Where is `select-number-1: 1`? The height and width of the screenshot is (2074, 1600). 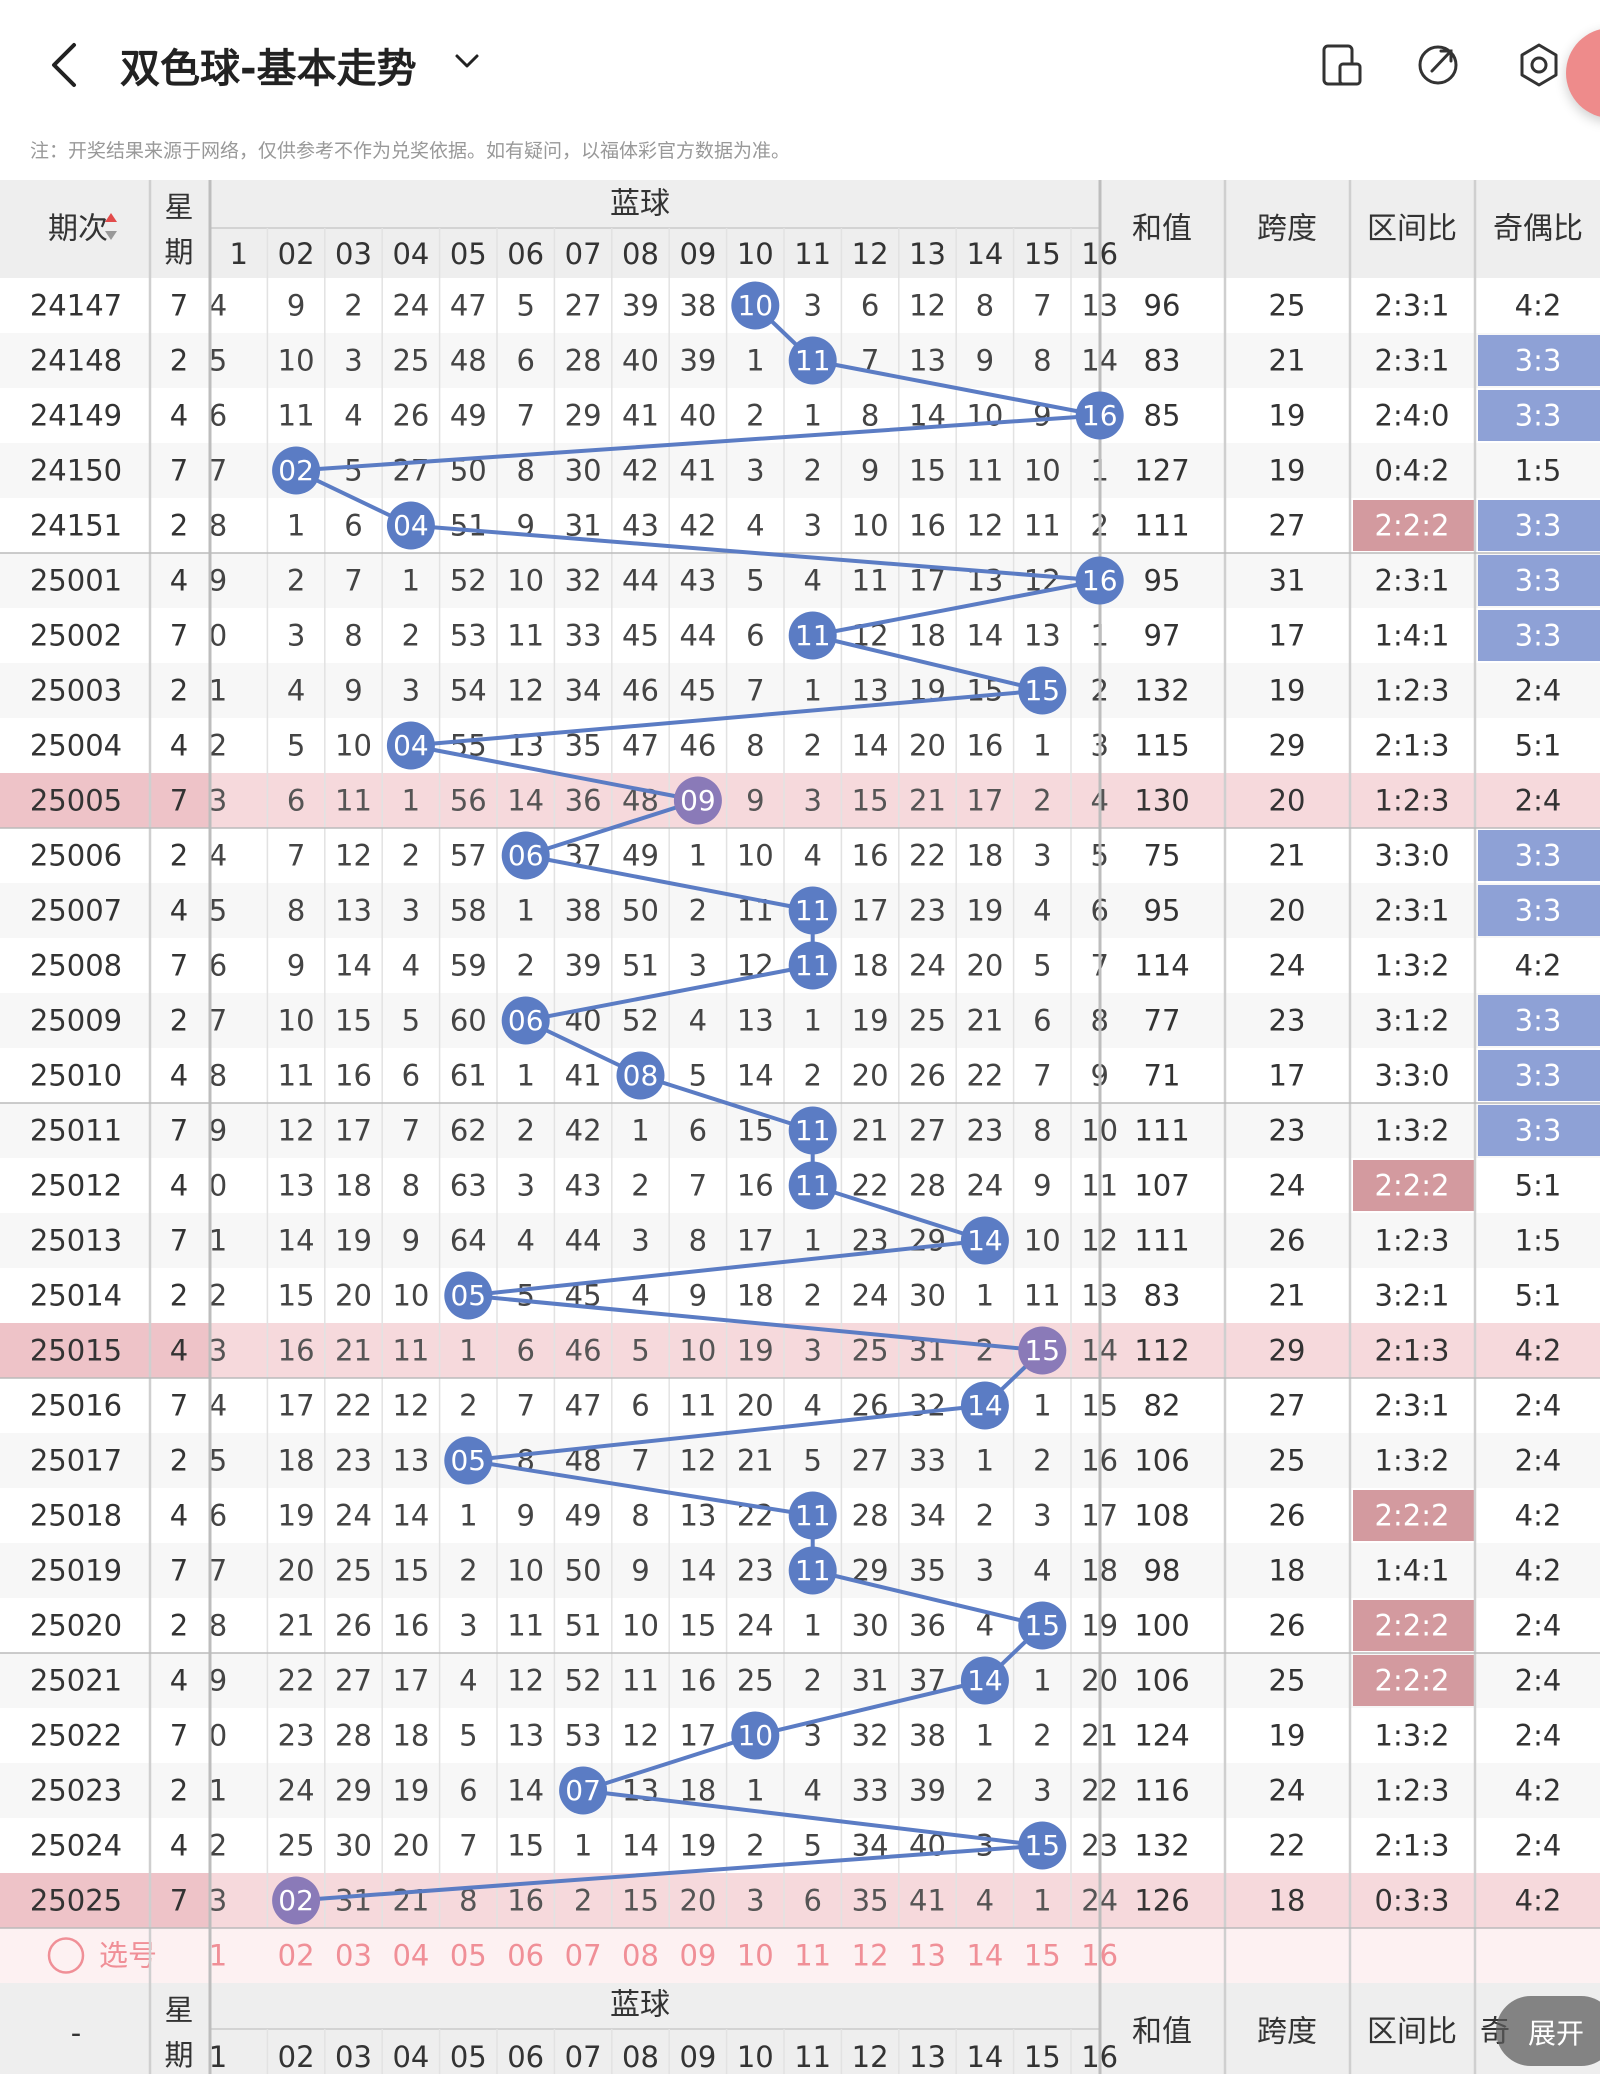
select-number-1: 1 is located at coordinates (218, 1956).